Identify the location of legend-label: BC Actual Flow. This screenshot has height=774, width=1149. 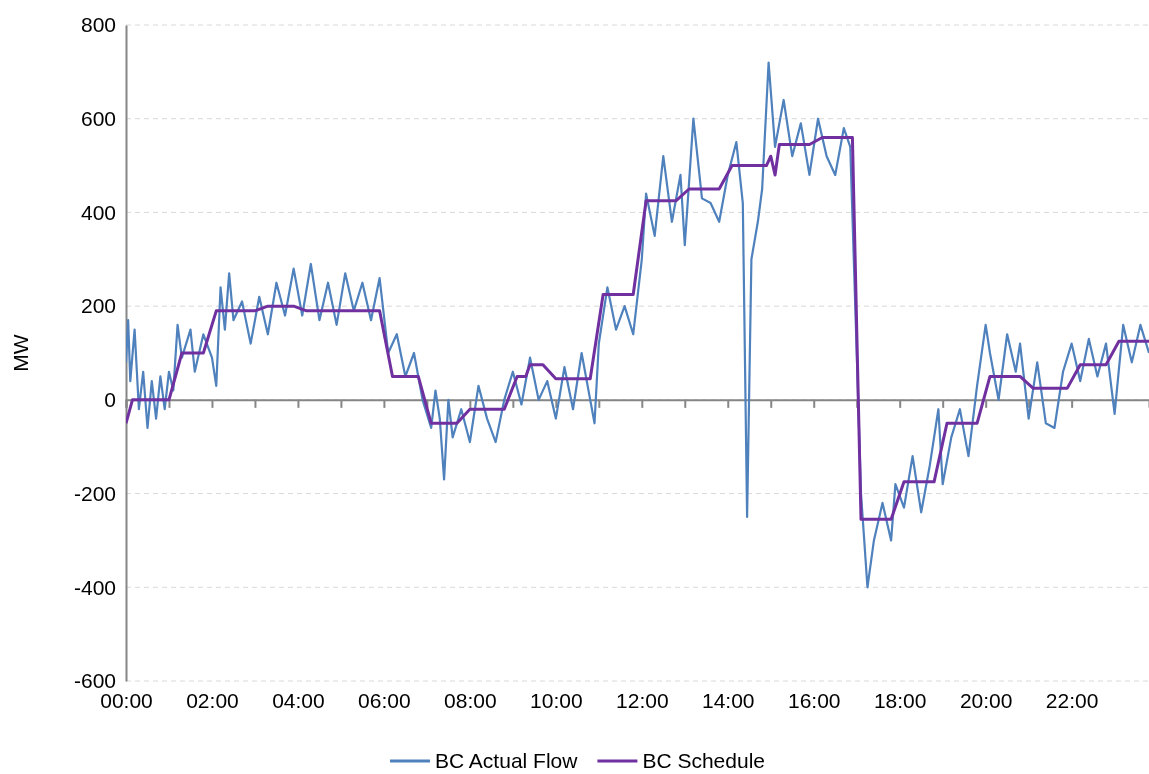
(507, 760).